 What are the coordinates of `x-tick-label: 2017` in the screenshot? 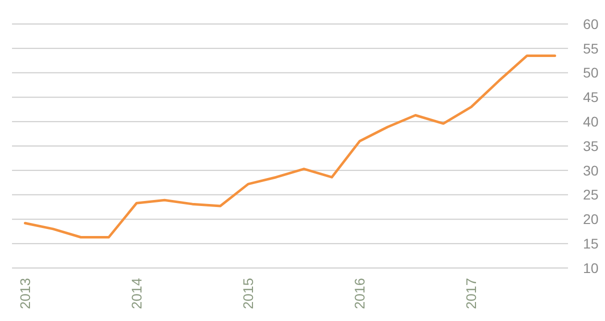 It's located at (471, 294).